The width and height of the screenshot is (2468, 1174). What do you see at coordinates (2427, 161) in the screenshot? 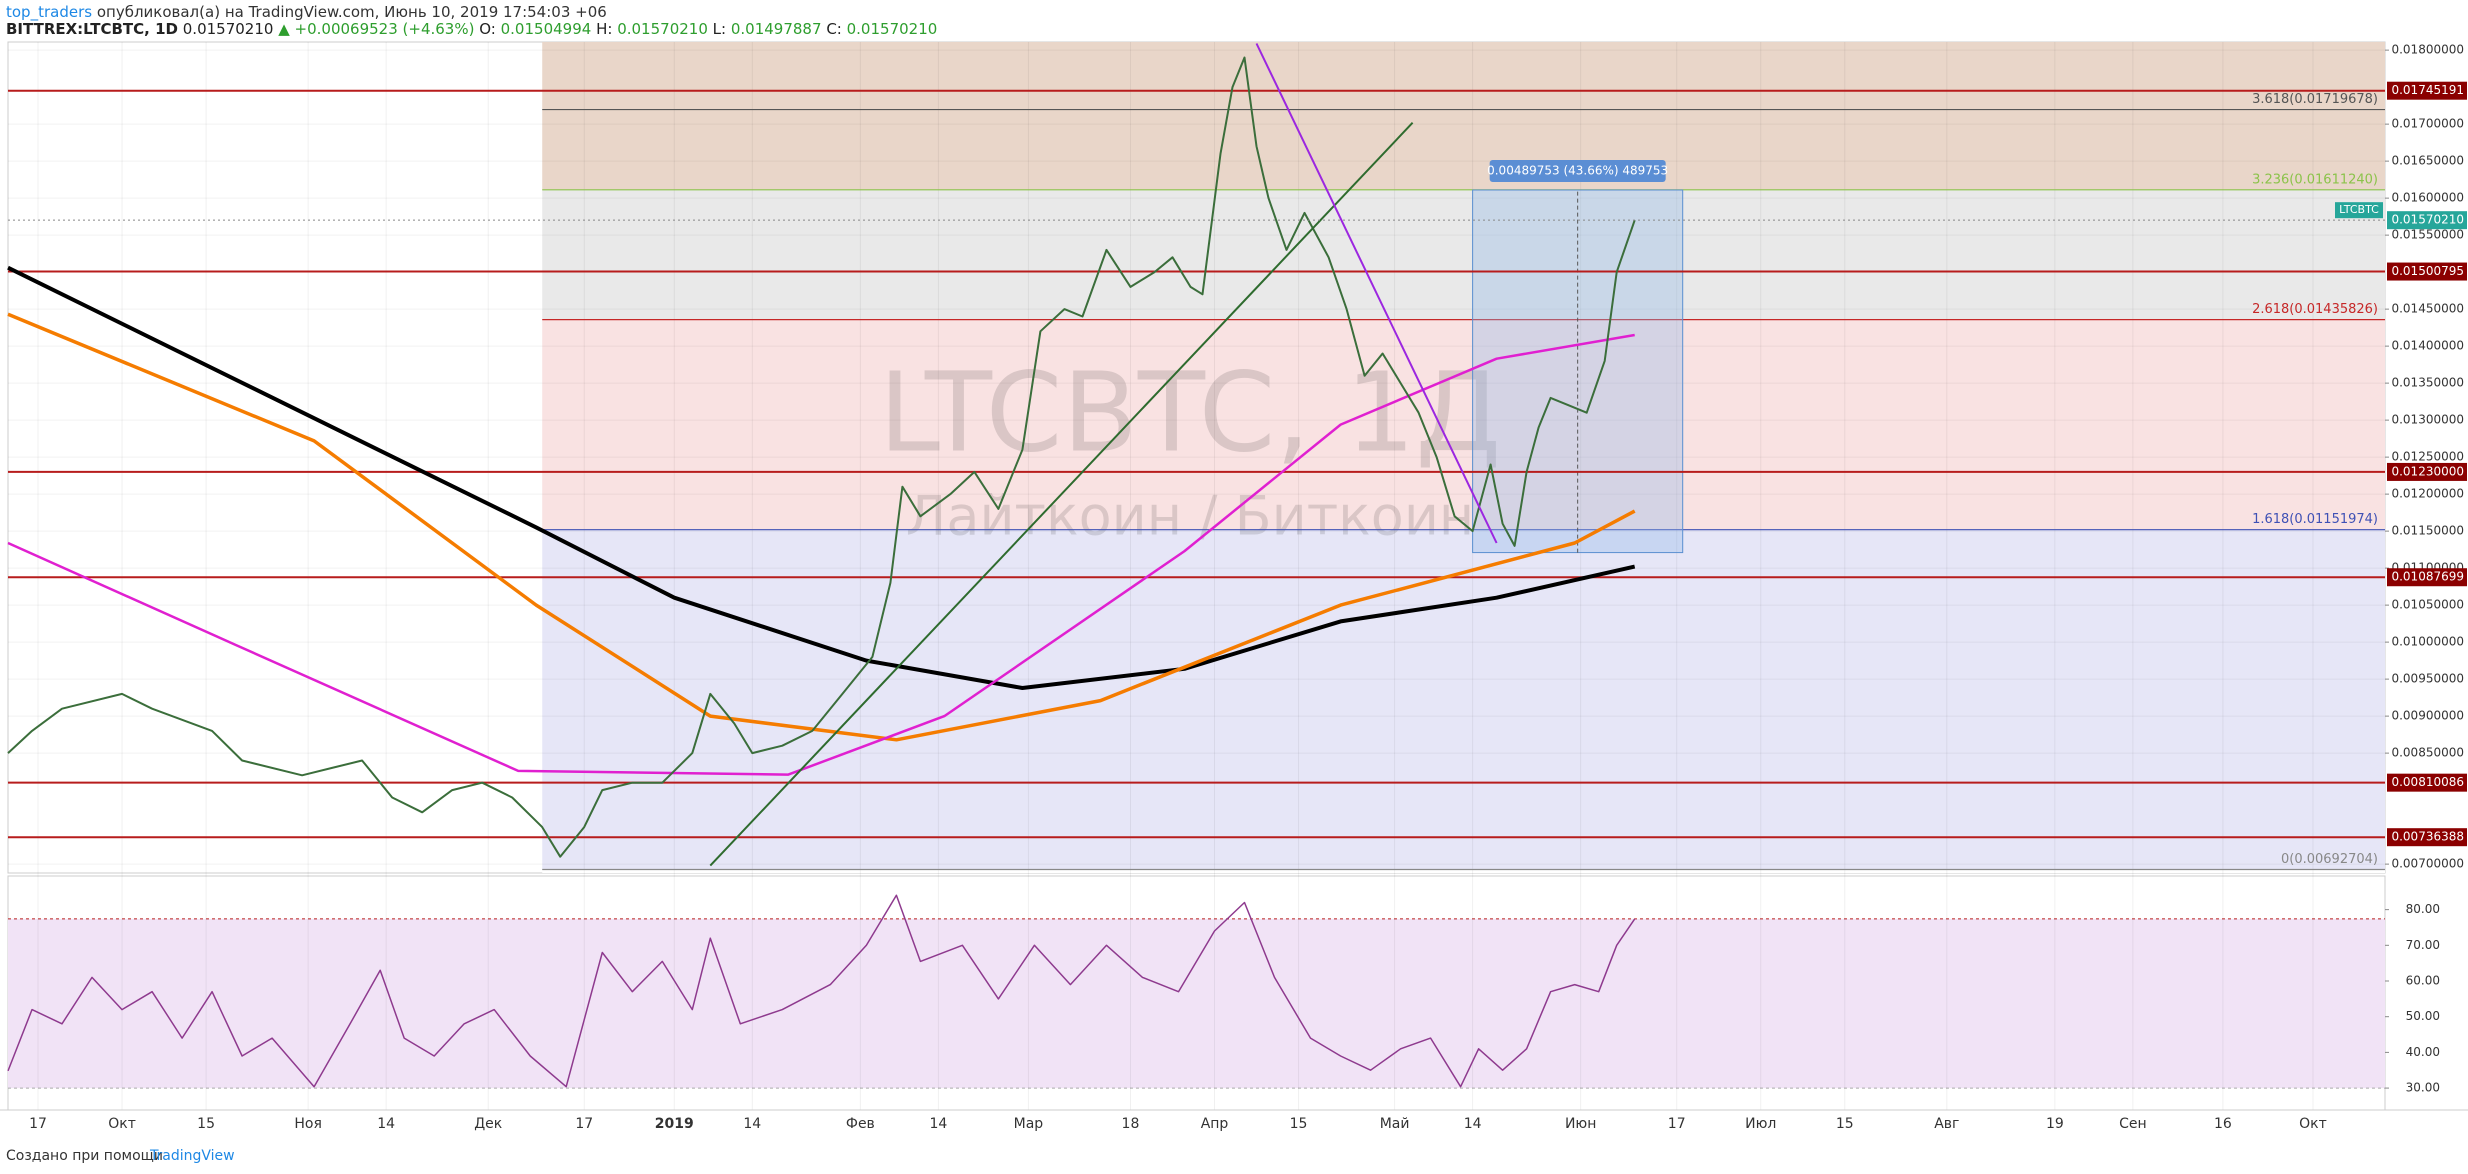
I see `y-tick-label: 0.01650000` at bounding box center [2427, 161].